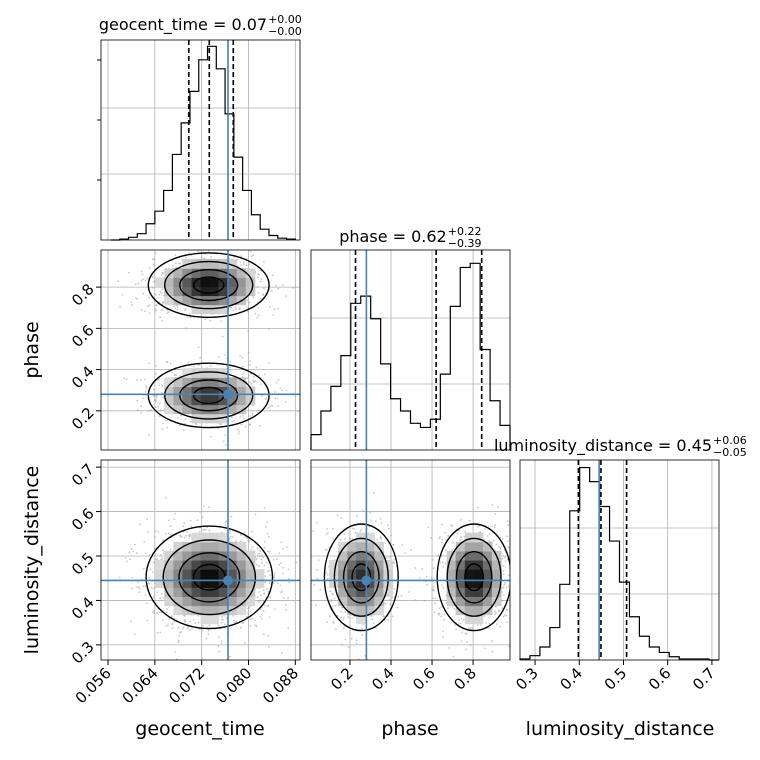 This screenshot has width=760, height=760. I want to click on y-axis-label: phase, so click(32, 349).